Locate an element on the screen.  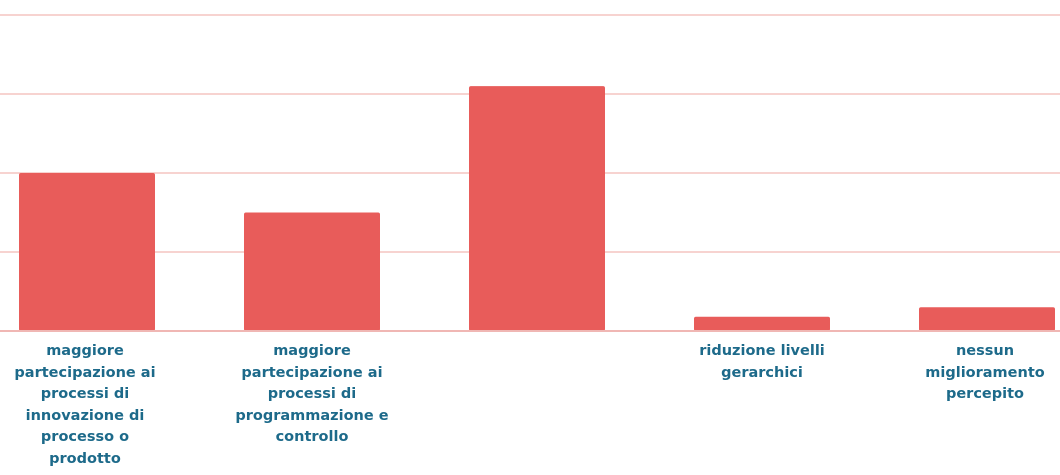
category-label: nessun miglioramento percepito is located at coordinates (985, 372).